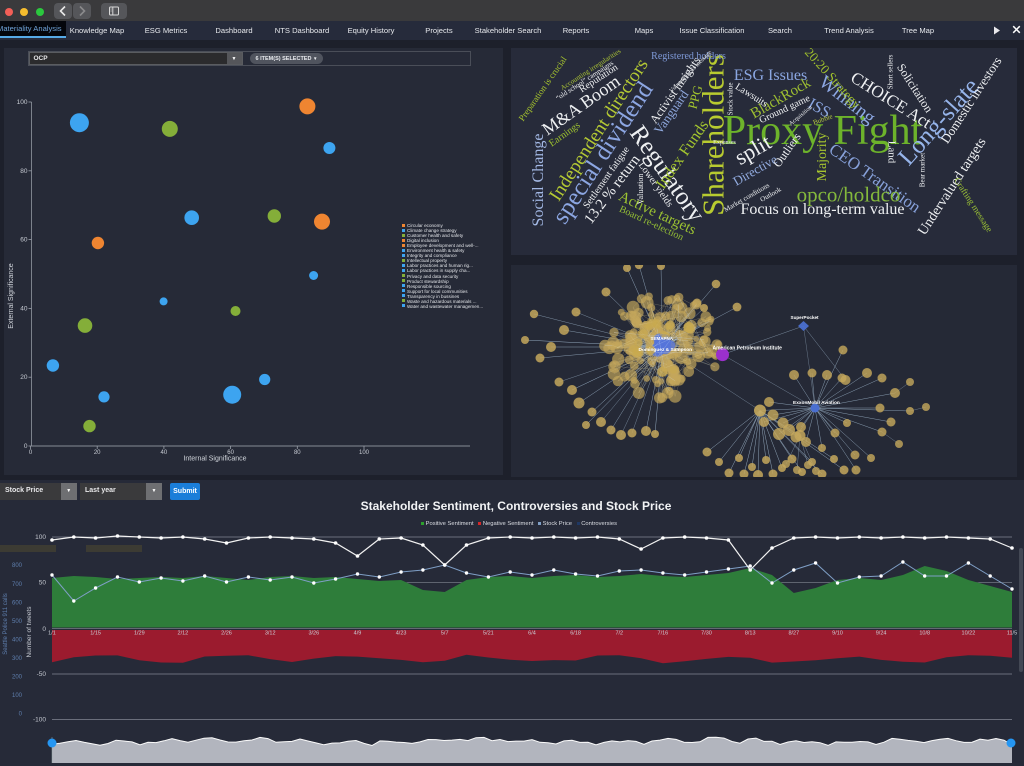 The image size is (1024, 766). What do you see at coordinates (488, 634) in the screenshot?
I see `svg-text: 5/21` at bounding box center [488, 634].